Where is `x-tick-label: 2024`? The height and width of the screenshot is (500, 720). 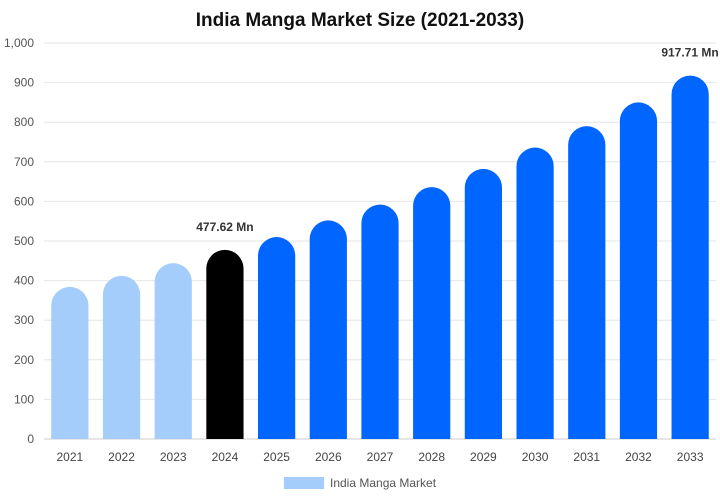
x-tick-label: 2024 is located at coordinates (225, 457).